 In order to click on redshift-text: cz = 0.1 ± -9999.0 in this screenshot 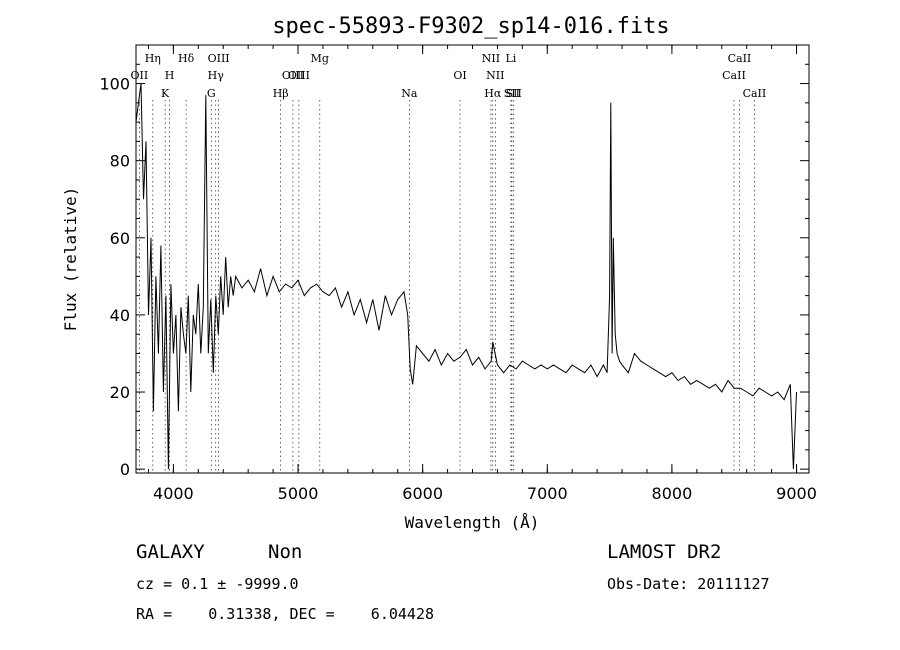, I will do `click(217, 584)`.